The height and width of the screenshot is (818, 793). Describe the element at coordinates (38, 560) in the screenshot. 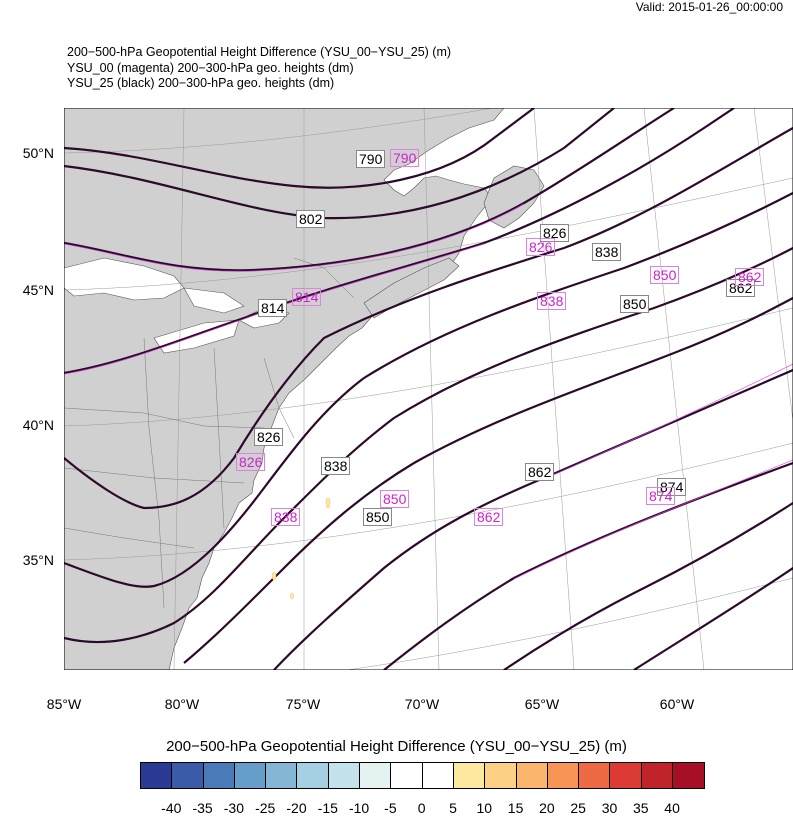

I see `lat-label-35n: 35°N` at that location.